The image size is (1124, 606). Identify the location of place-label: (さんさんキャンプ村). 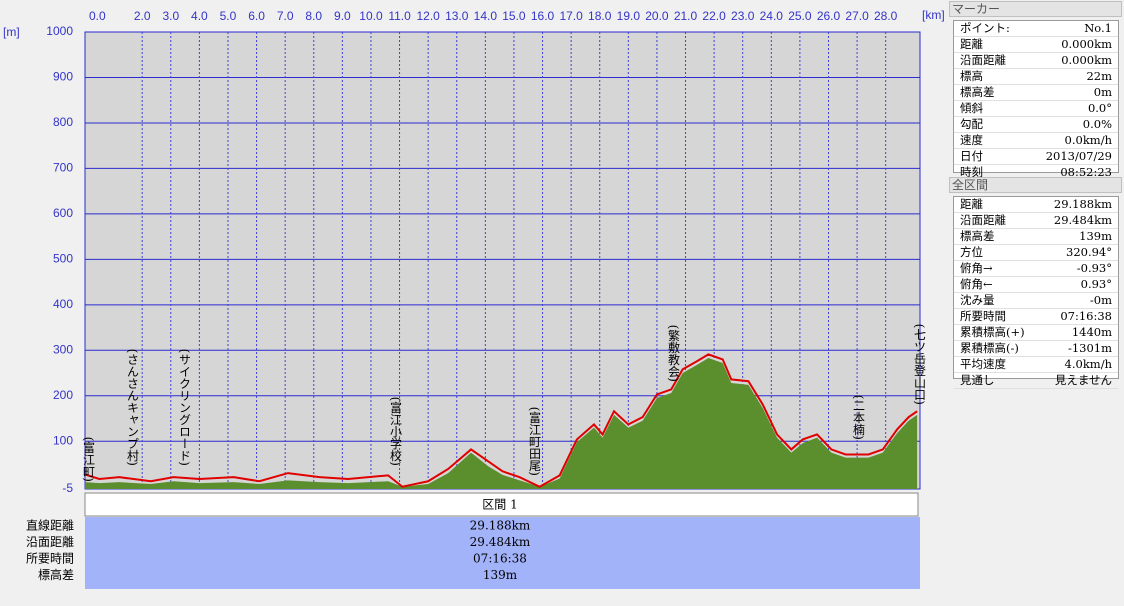
(133, 407).